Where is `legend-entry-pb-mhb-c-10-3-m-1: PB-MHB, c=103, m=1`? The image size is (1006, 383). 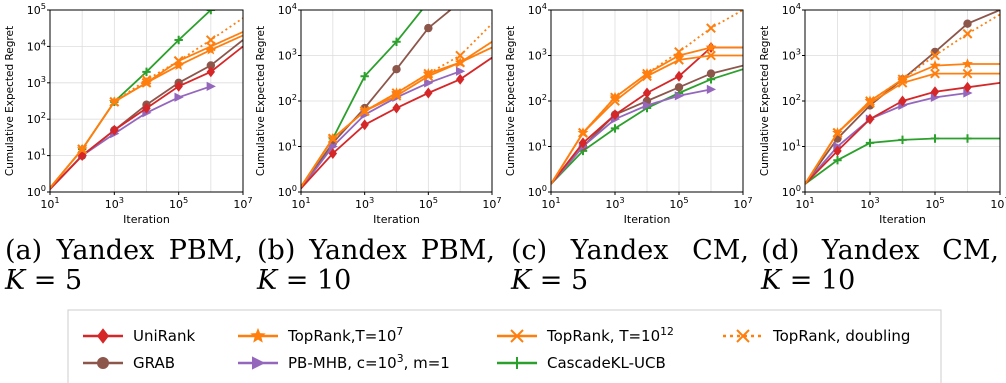 legend-entry-pb-mhb-c-10-3-m-1: PB-MHB, c=103, m=1 is located at coordinates (344, 362).